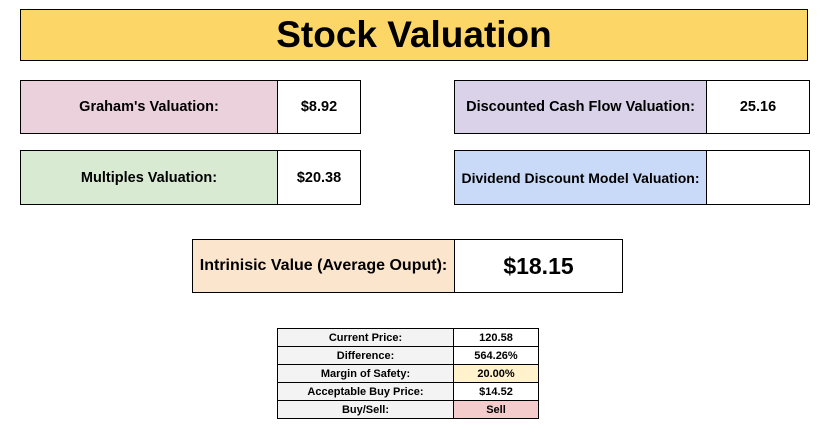  What do you see at coordinates (758, 177) in the screenshot?
I see `ddm-valuation-value` at bounding box center [758, 177].